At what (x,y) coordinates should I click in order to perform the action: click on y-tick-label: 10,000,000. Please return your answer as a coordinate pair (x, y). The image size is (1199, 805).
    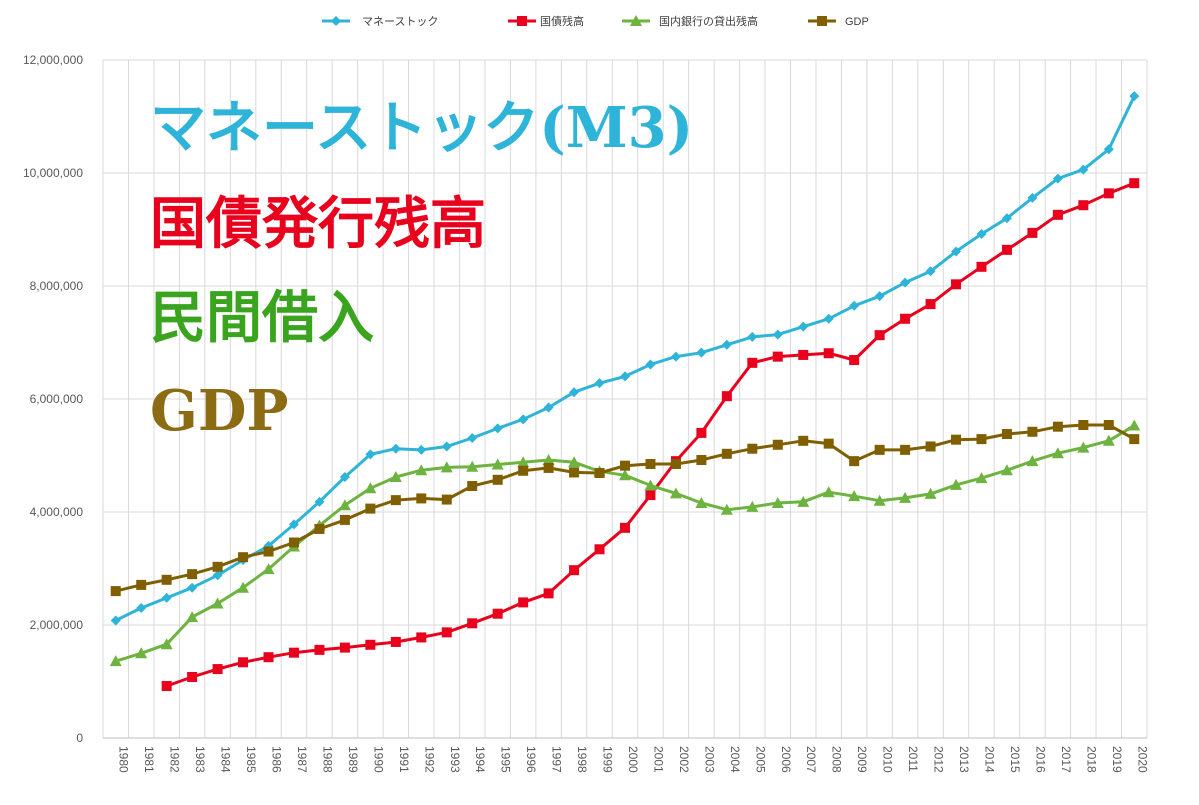
    Looking at the image, I should click on (53, 173).